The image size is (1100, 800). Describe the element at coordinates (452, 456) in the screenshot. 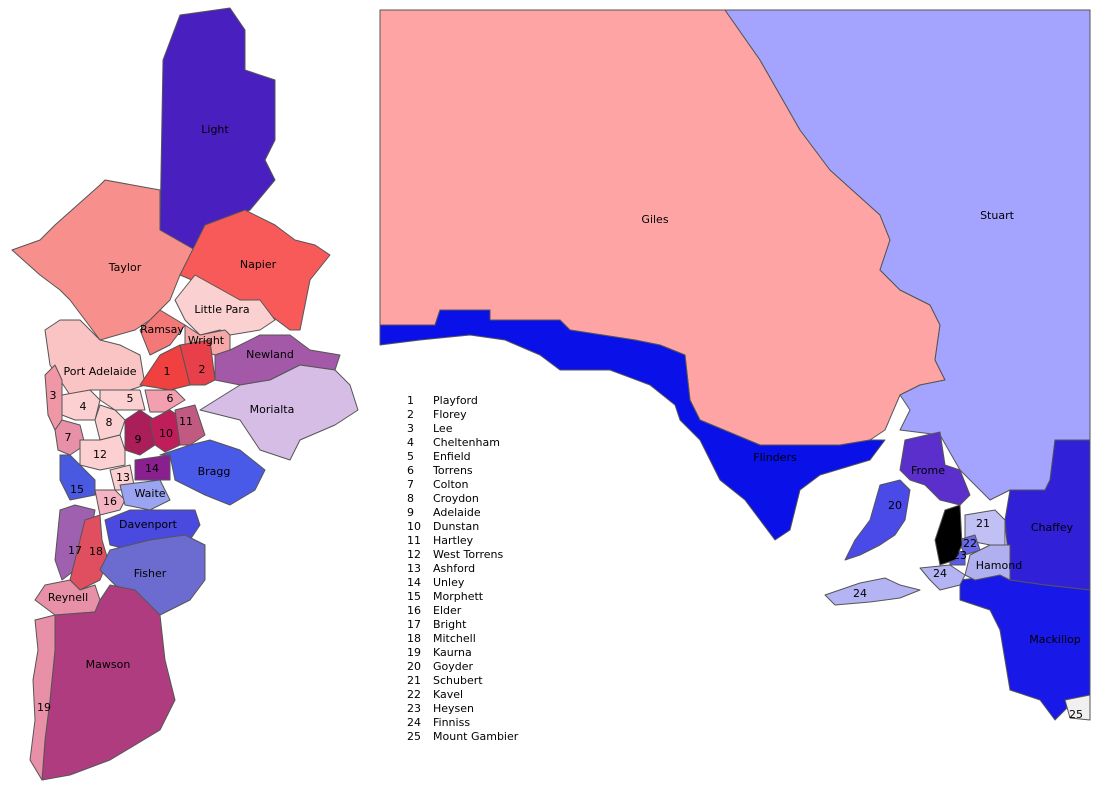

I see `legend-name: Enfield` at that location.